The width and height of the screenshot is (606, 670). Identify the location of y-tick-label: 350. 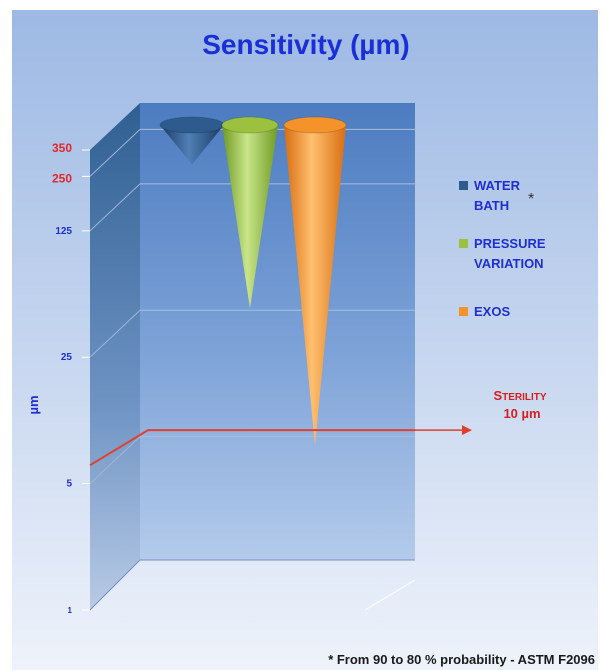
(62, 148).